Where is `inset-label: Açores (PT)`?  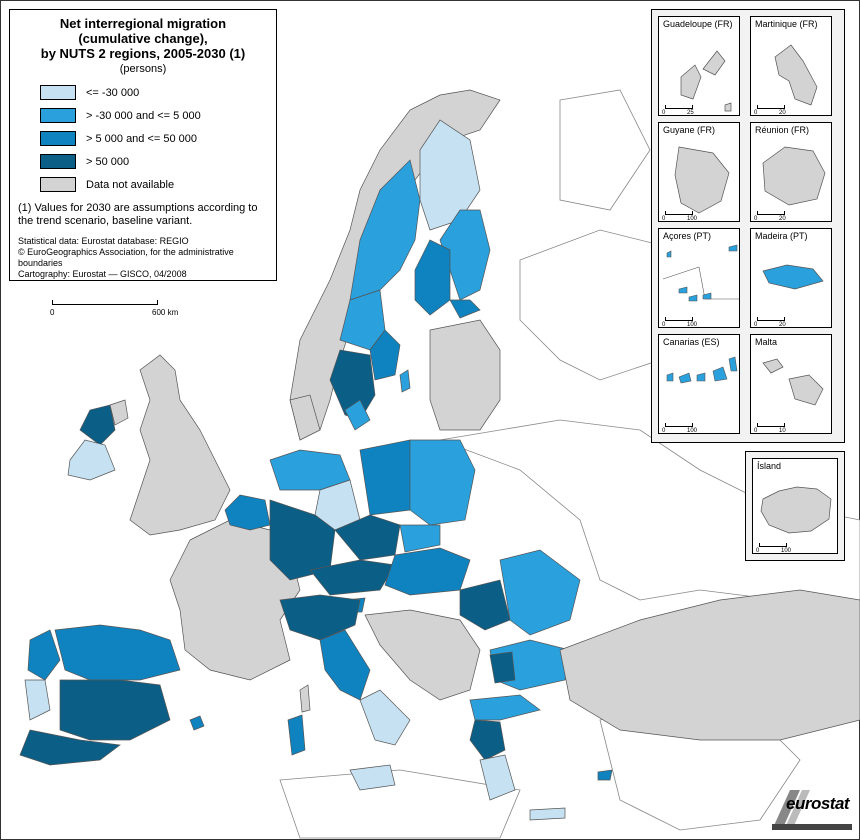 inset-label: Açores (PT) is located at coordinates (687, 236).